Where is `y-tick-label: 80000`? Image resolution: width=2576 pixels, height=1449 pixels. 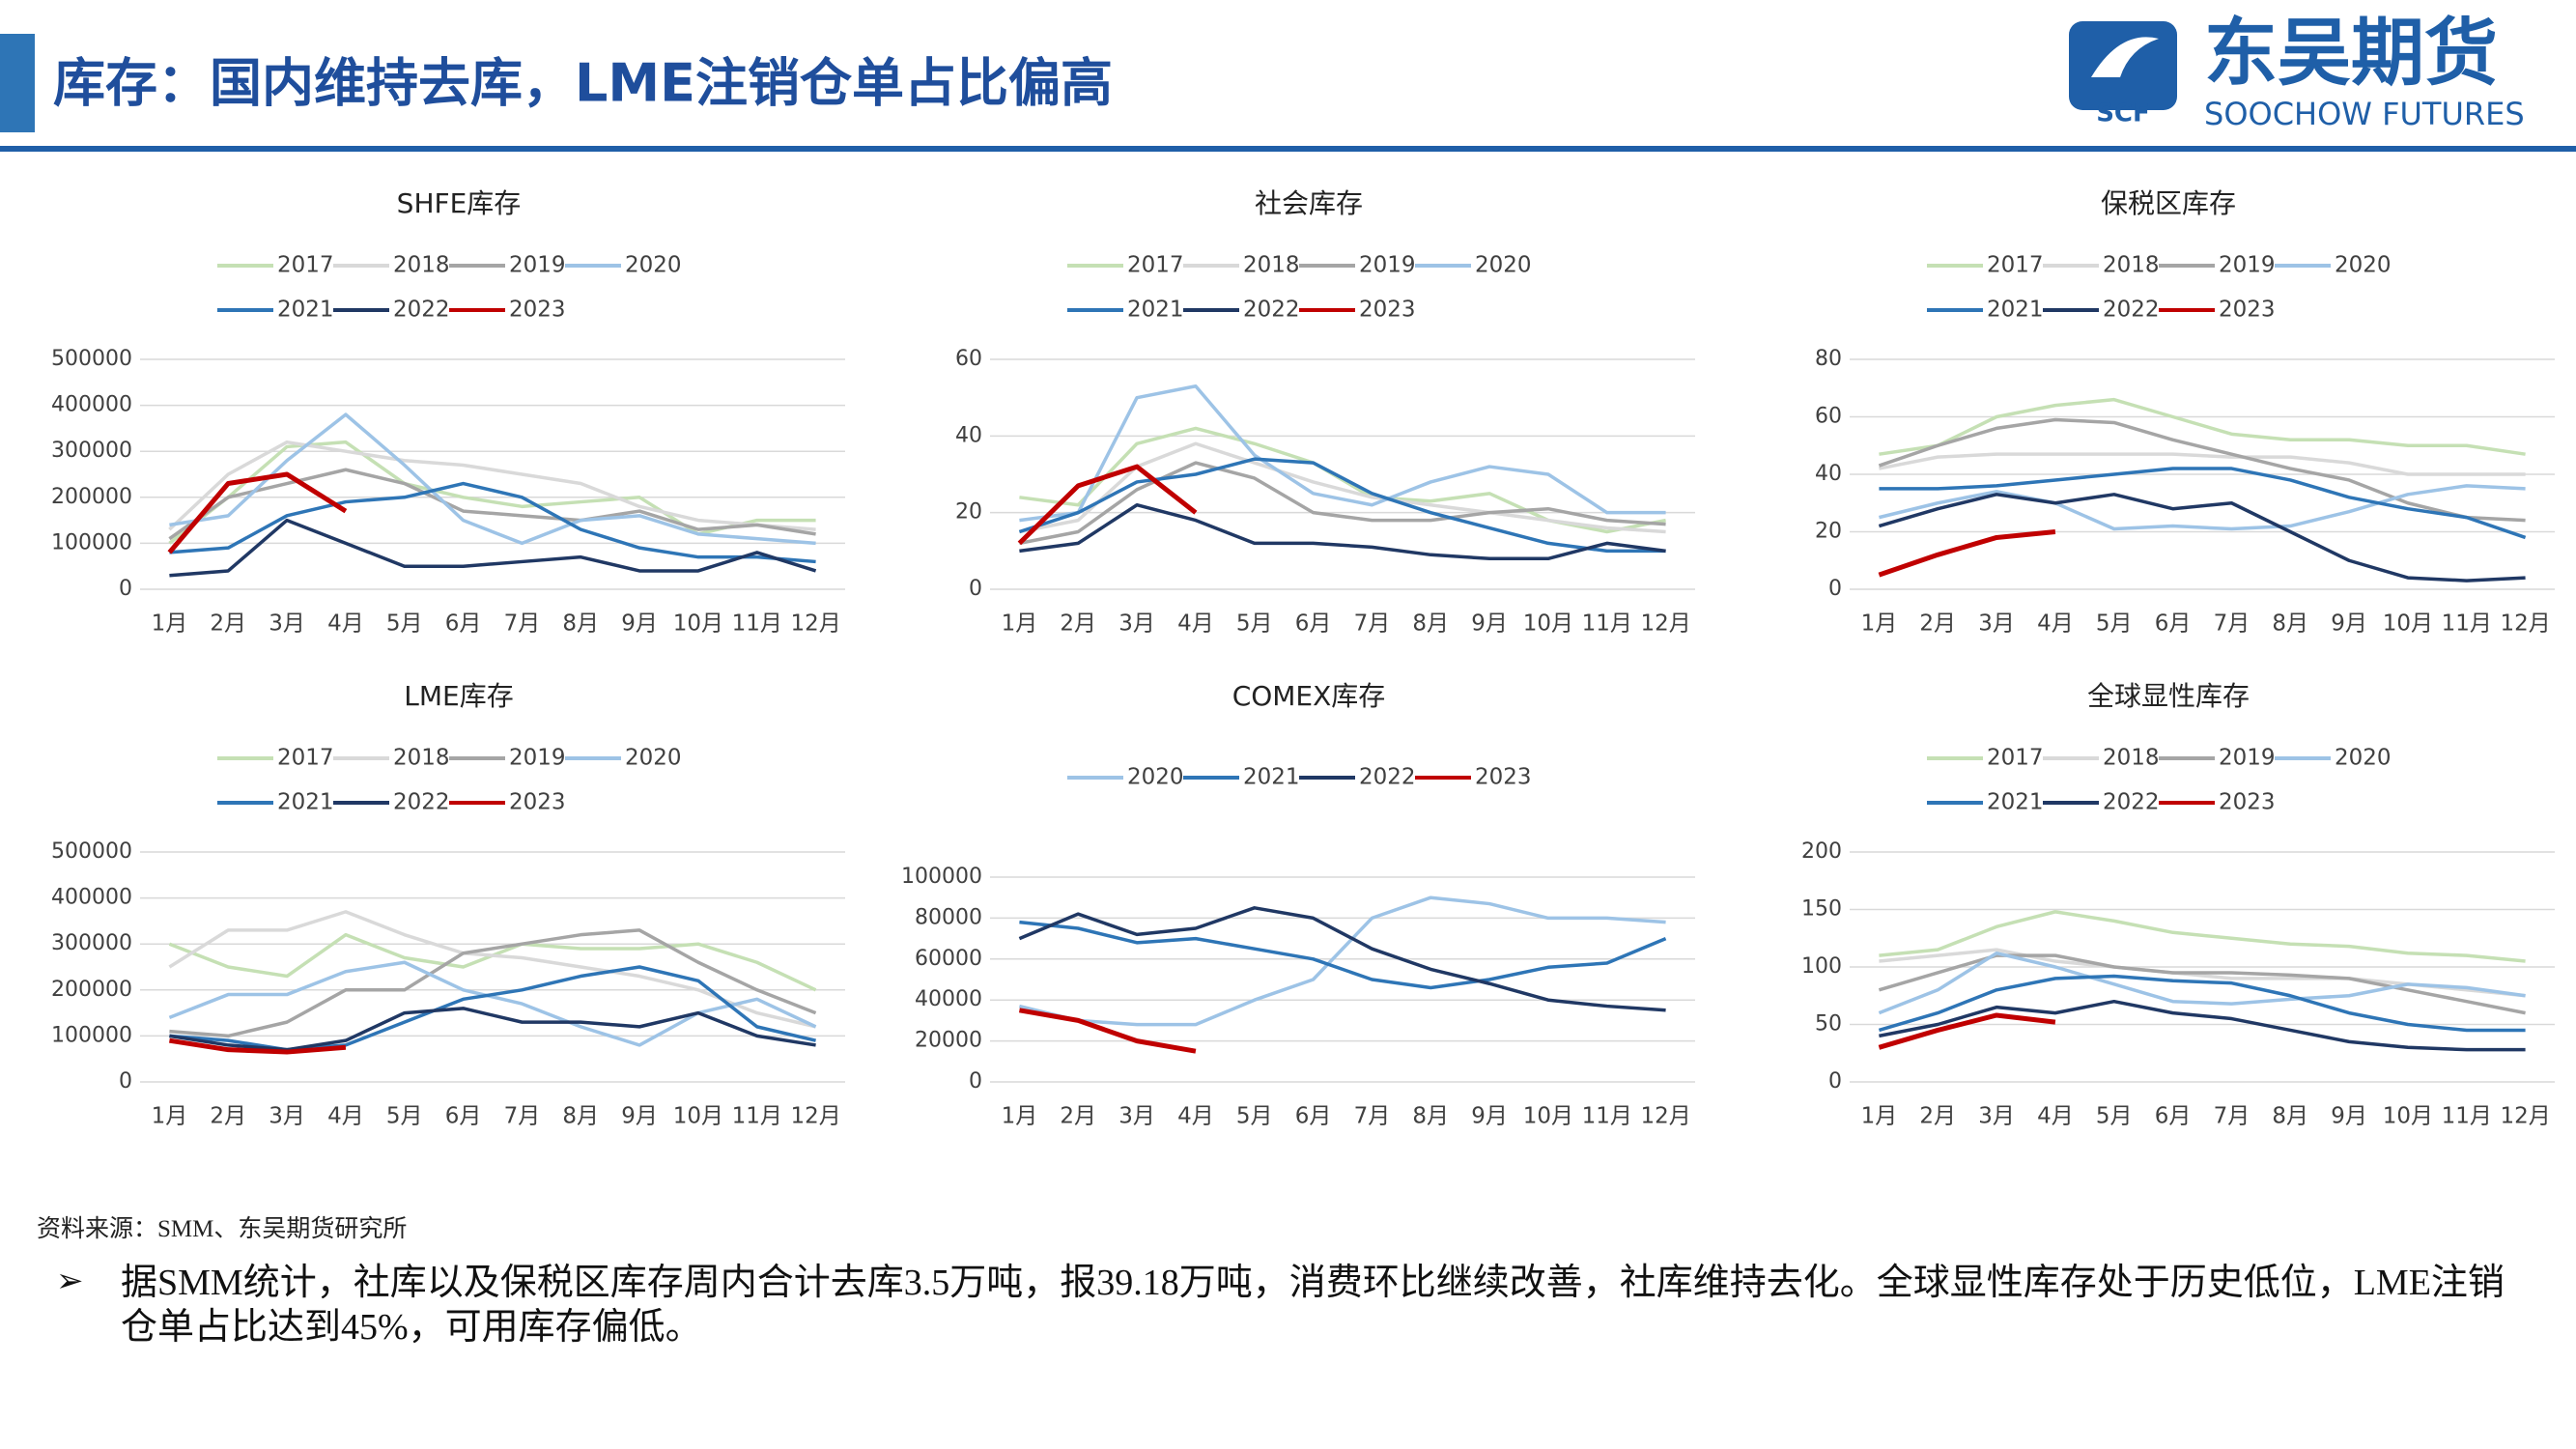
y-tick-label: 80000 is located at coordinates (948, 917).